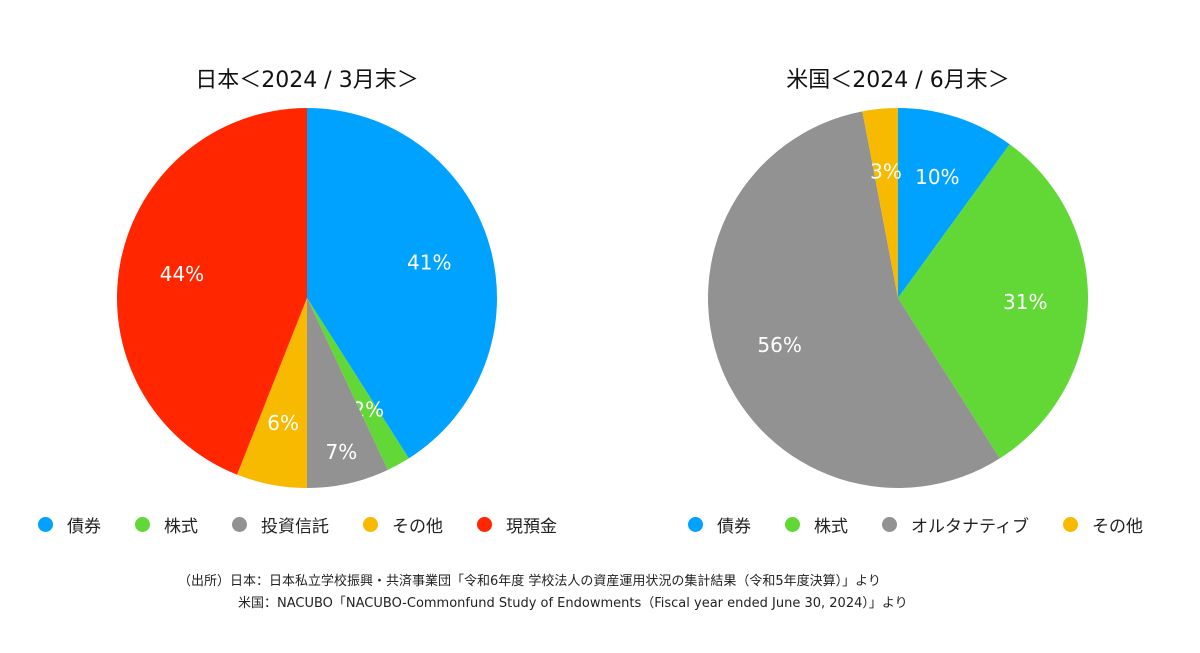 The image size is (1200, 653). I want to click on data-label: 31%, so click(1025, 302).